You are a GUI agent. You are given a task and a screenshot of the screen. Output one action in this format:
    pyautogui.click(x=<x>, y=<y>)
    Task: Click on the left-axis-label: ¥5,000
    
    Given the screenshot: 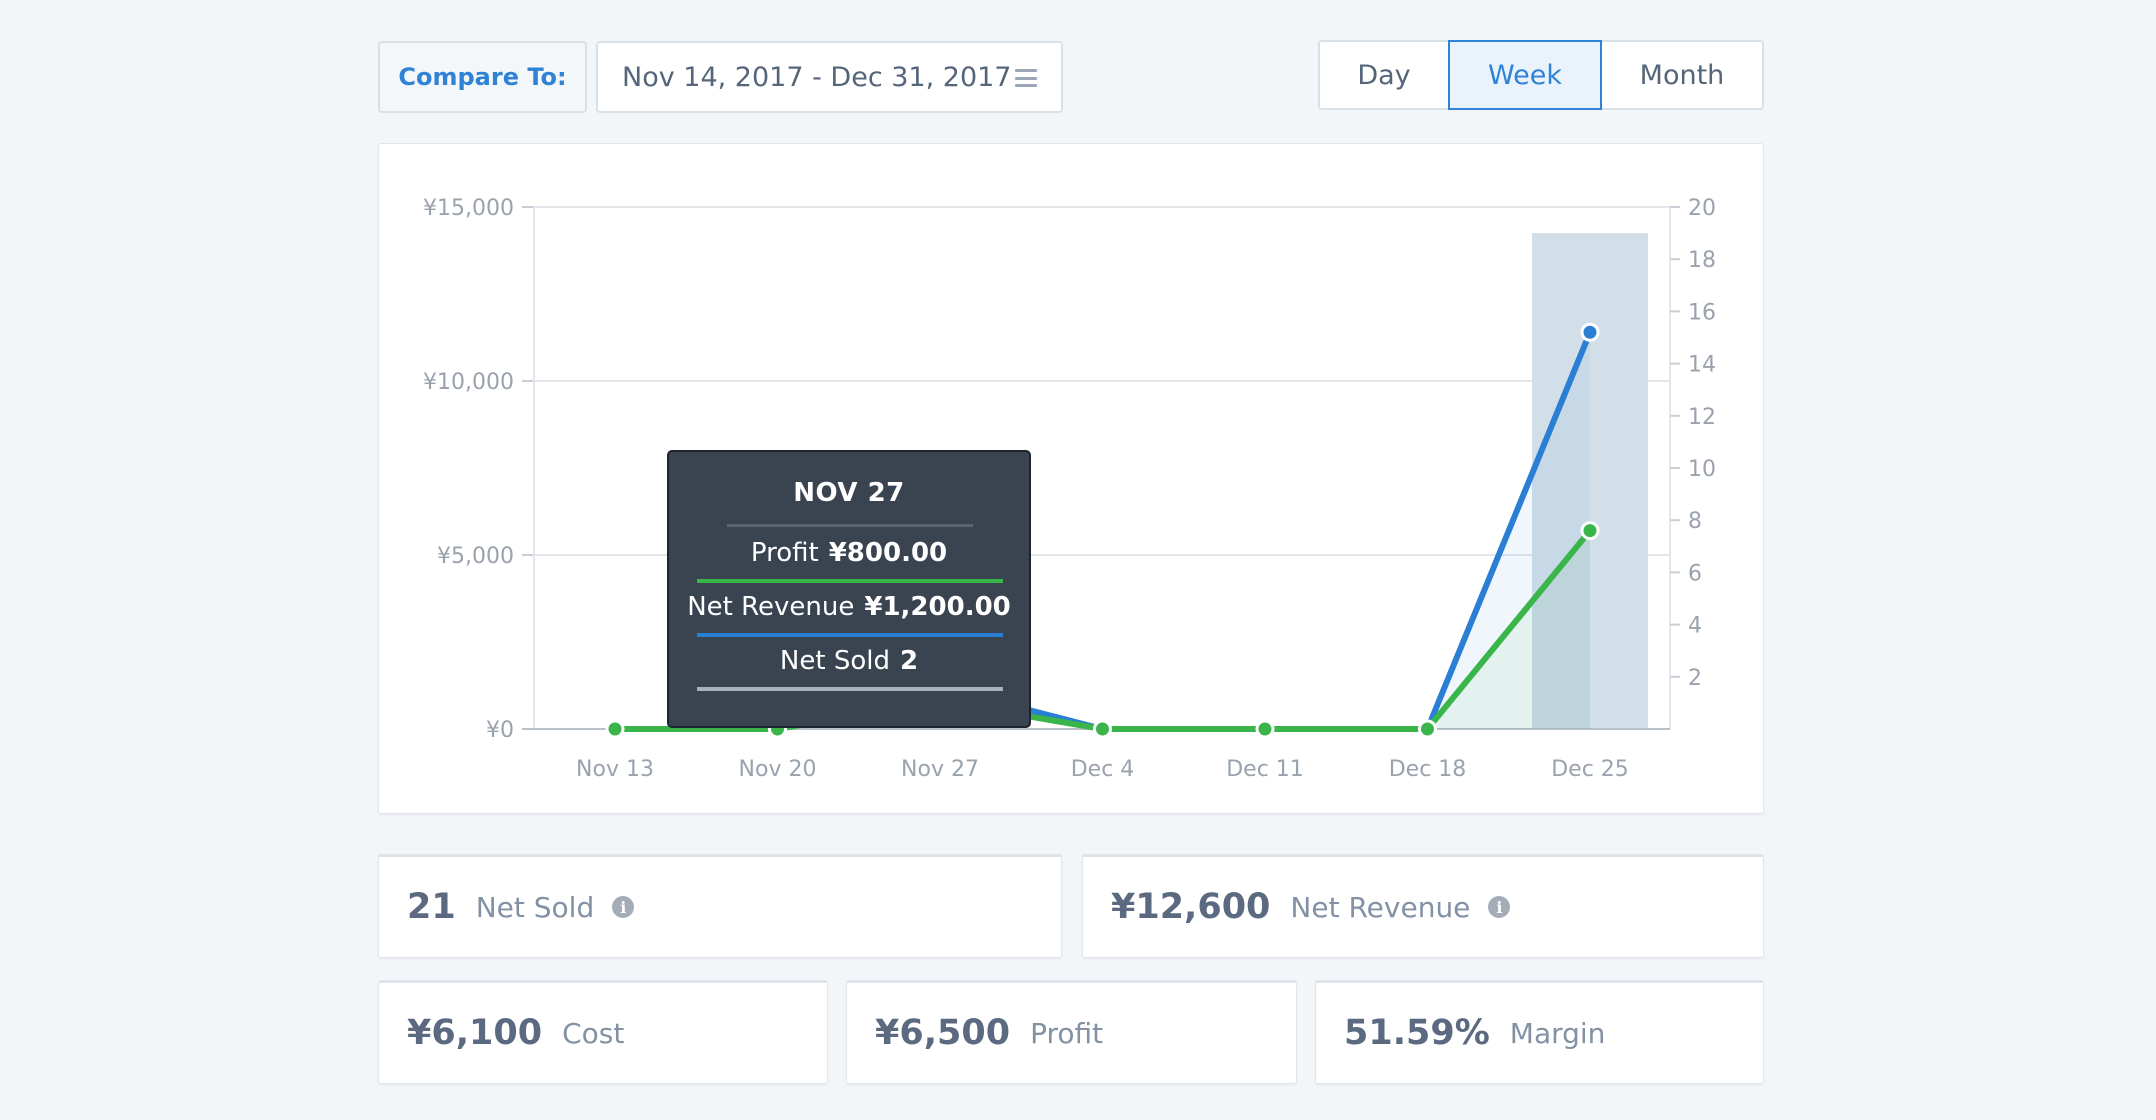 What is the action you would take?
    pyautogui.click(x=475, y=556)
    